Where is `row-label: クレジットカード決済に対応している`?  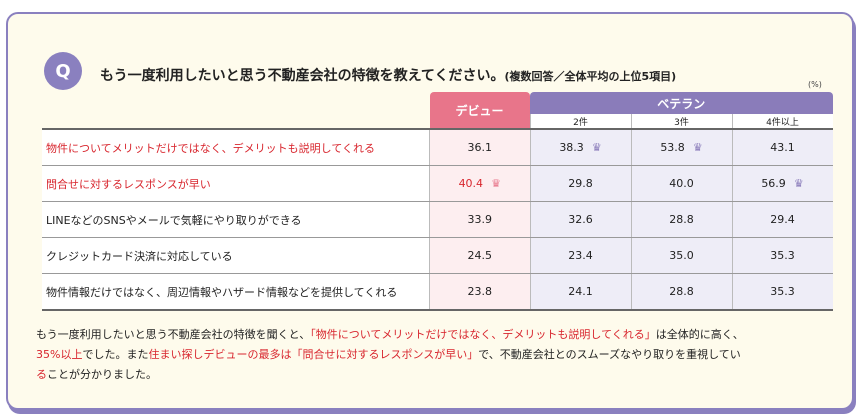 row-label: クレジットカード決済に対応している is located at coordinates (236, 255).